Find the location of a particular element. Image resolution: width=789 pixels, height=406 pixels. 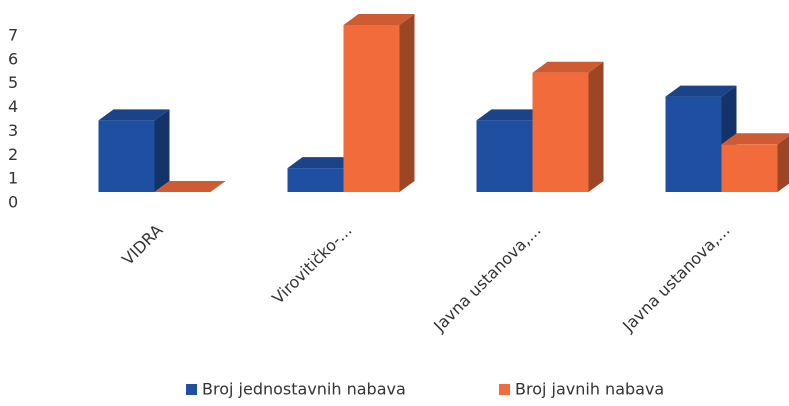

y-tick-label: 2 is located at coordinates (13, 154).